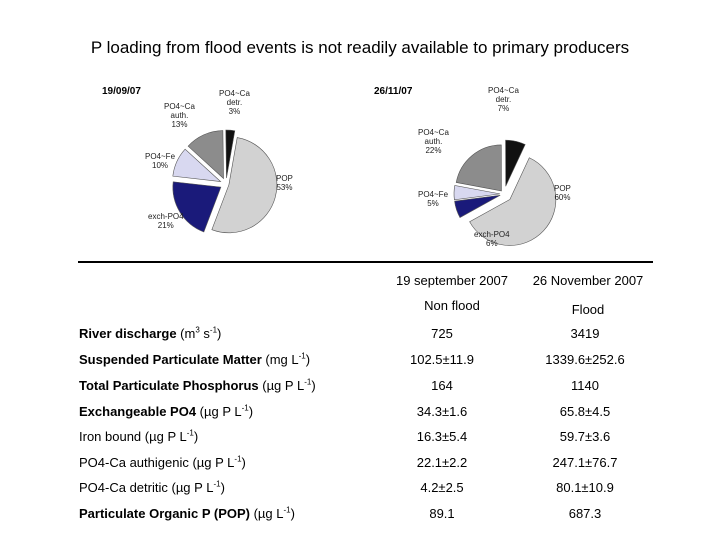 The height and width of the screenshot is (540, 720). I want to click on slice-label-exch-po4: exch-PO4 6%, so click(492, 239).